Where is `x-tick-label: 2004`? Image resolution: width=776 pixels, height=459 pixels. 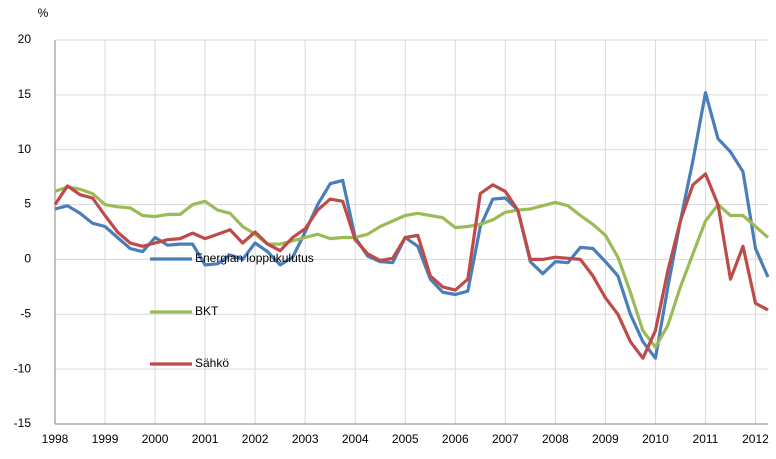
x-tick-label: 2004 is located at coordinates (355, 439).